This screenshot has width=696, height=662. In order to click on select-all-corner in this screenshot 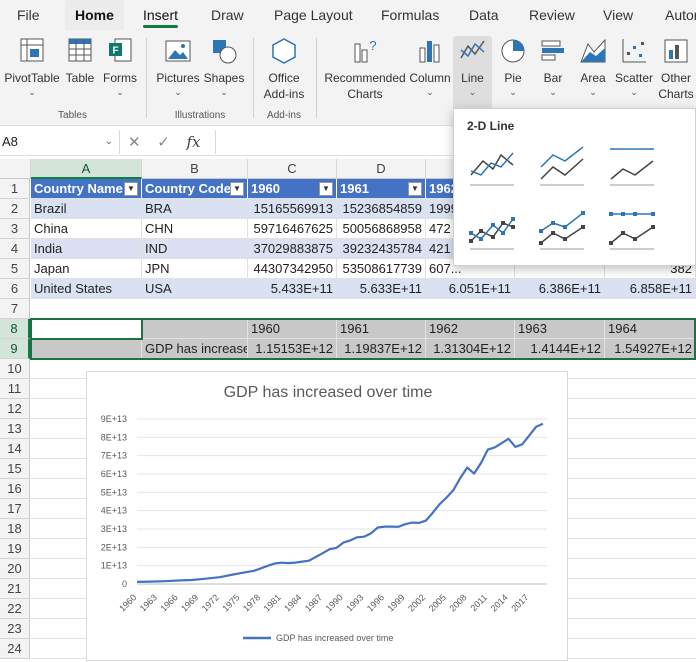, I will do `click(15, 169)`.